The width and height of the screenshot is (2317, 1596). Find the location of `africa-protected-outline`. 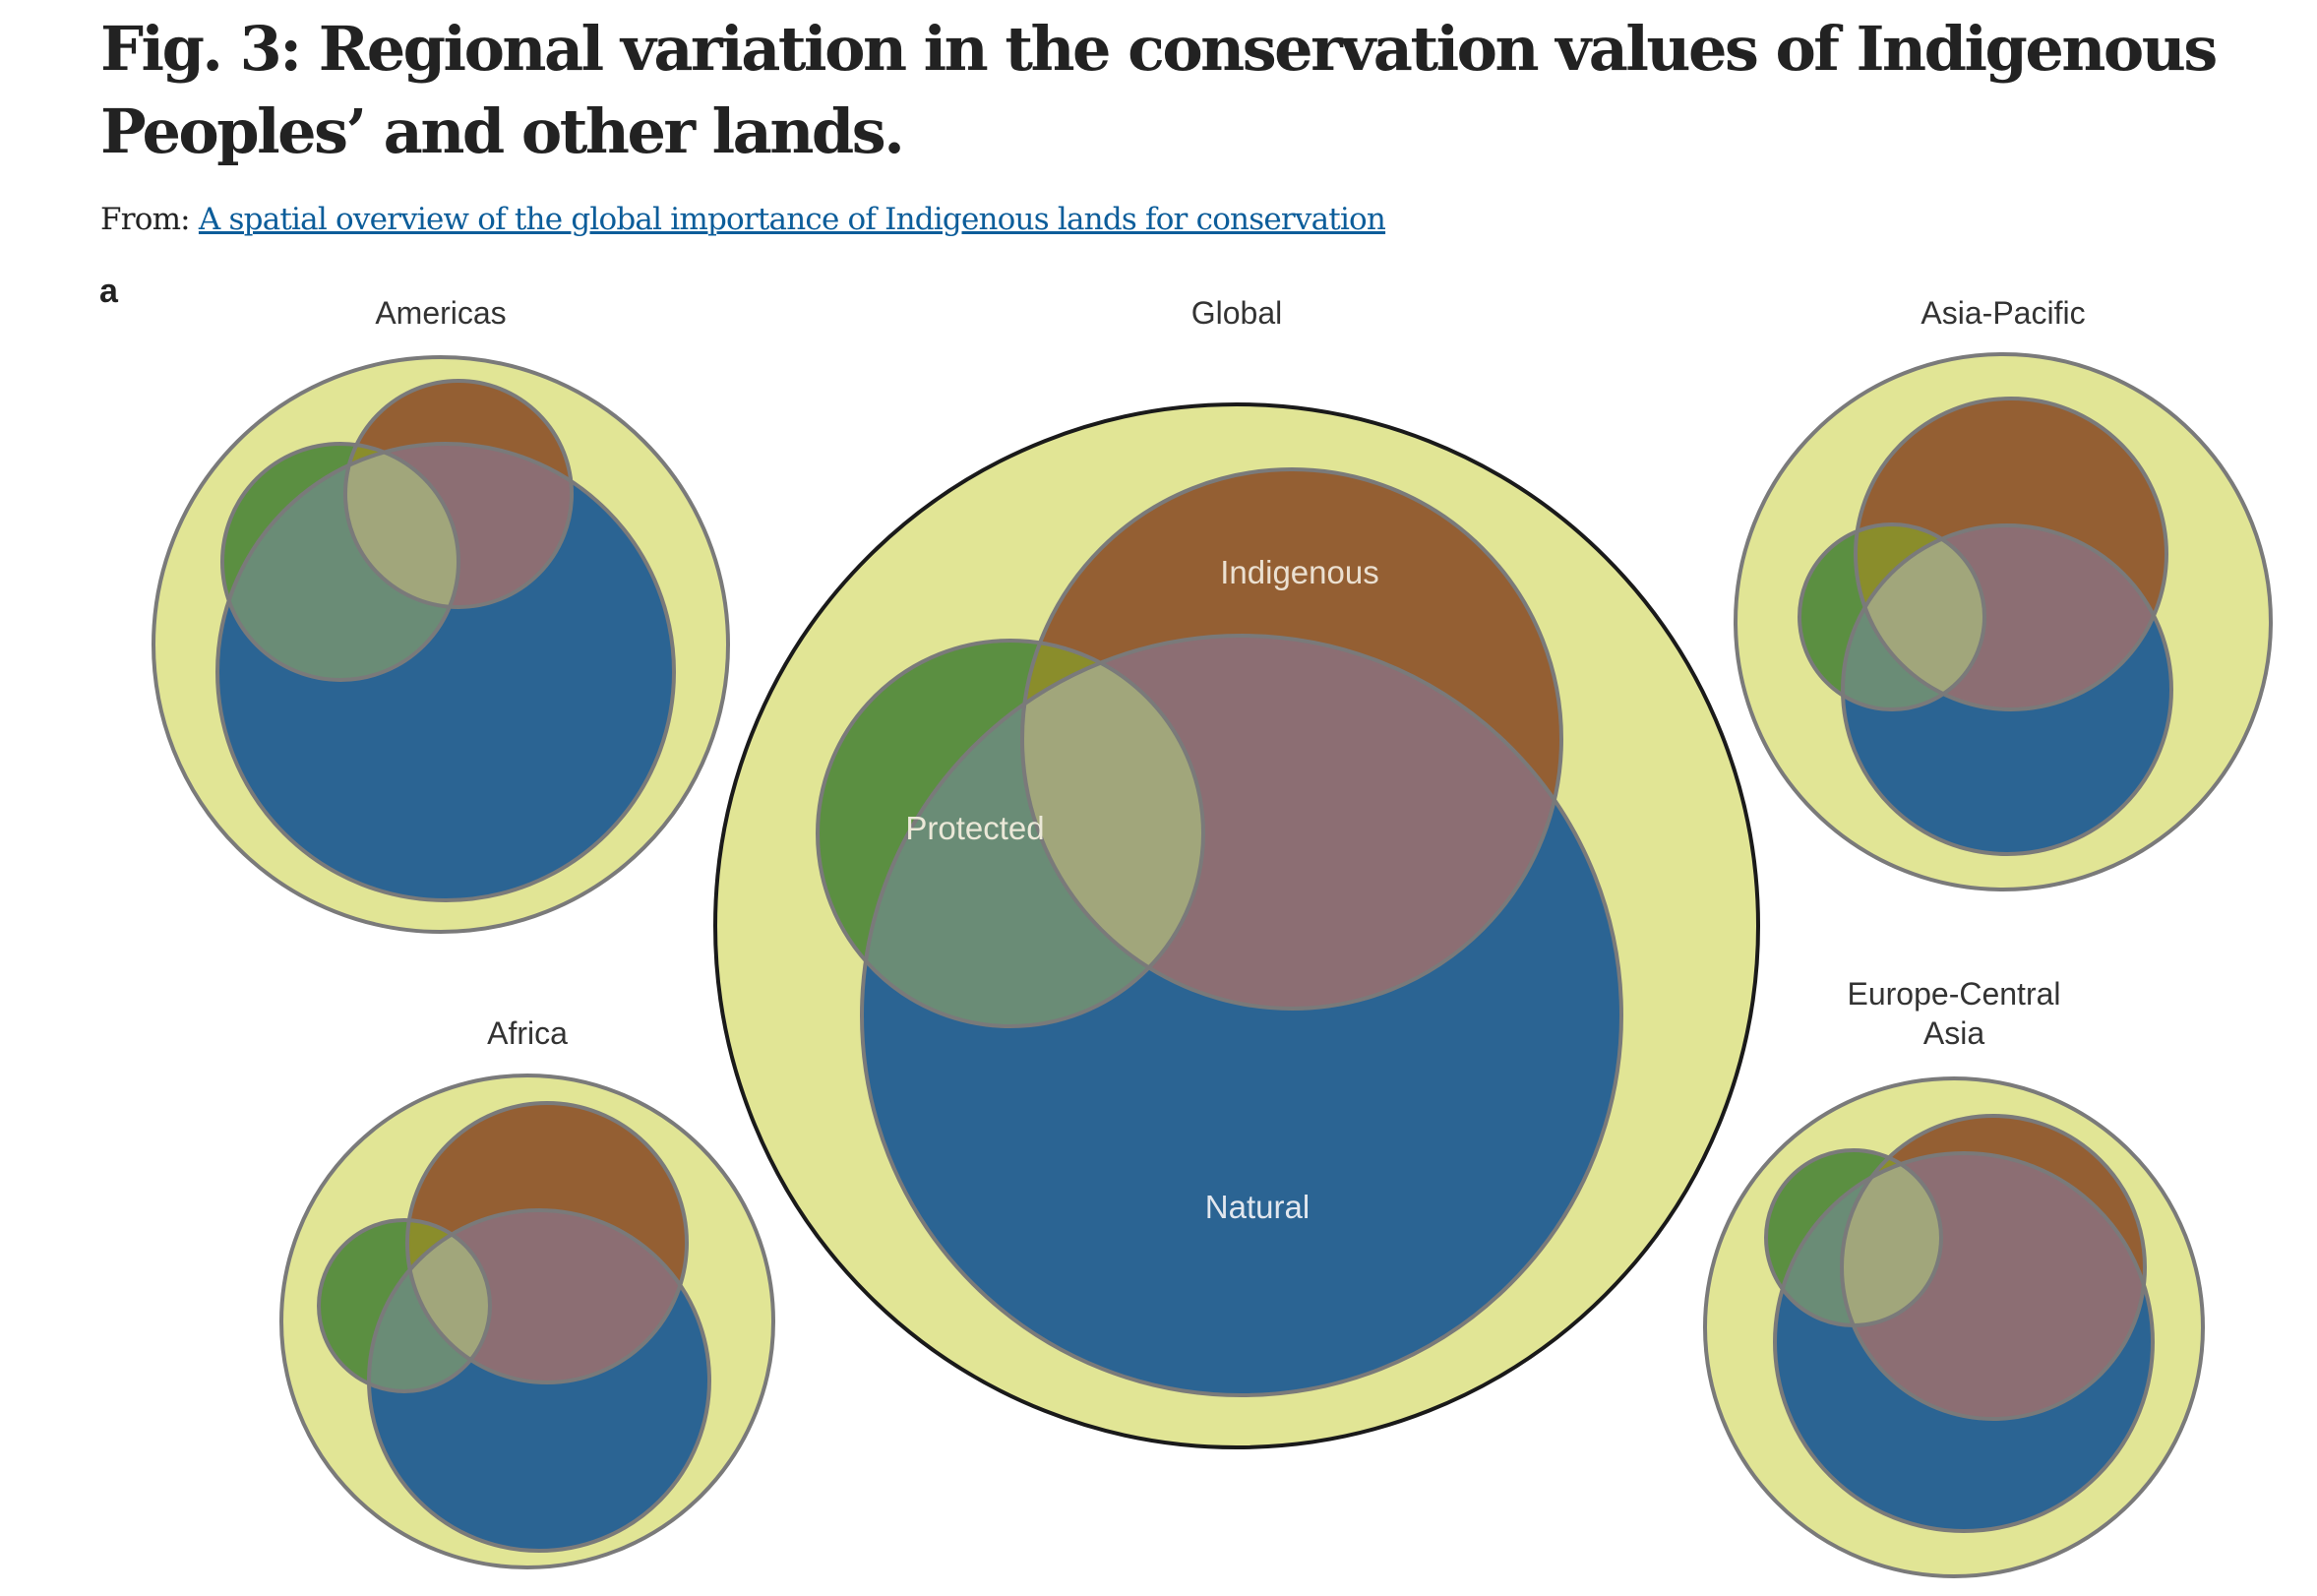

africa-protected-outline is located at coordinates (404, 1306).